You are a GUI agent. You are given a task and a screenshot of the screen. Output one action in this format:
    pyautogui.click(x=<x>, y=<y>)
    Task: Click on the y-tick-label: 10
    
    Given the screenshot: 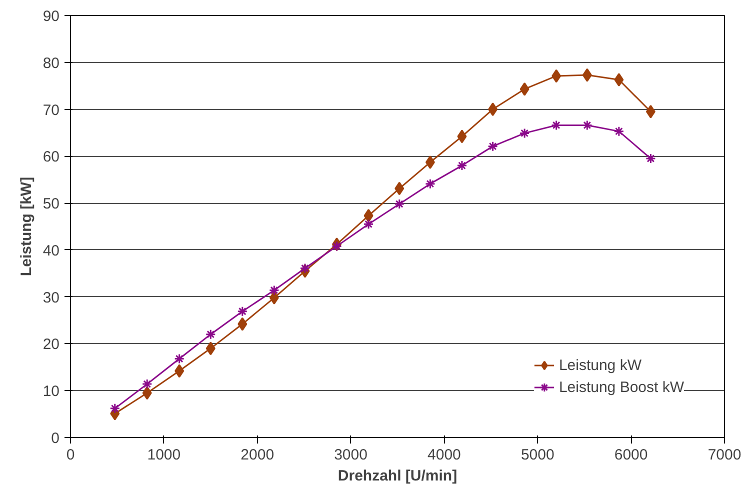 What is the action you would take?
    pyautogui.click(x=51, y=391)
    